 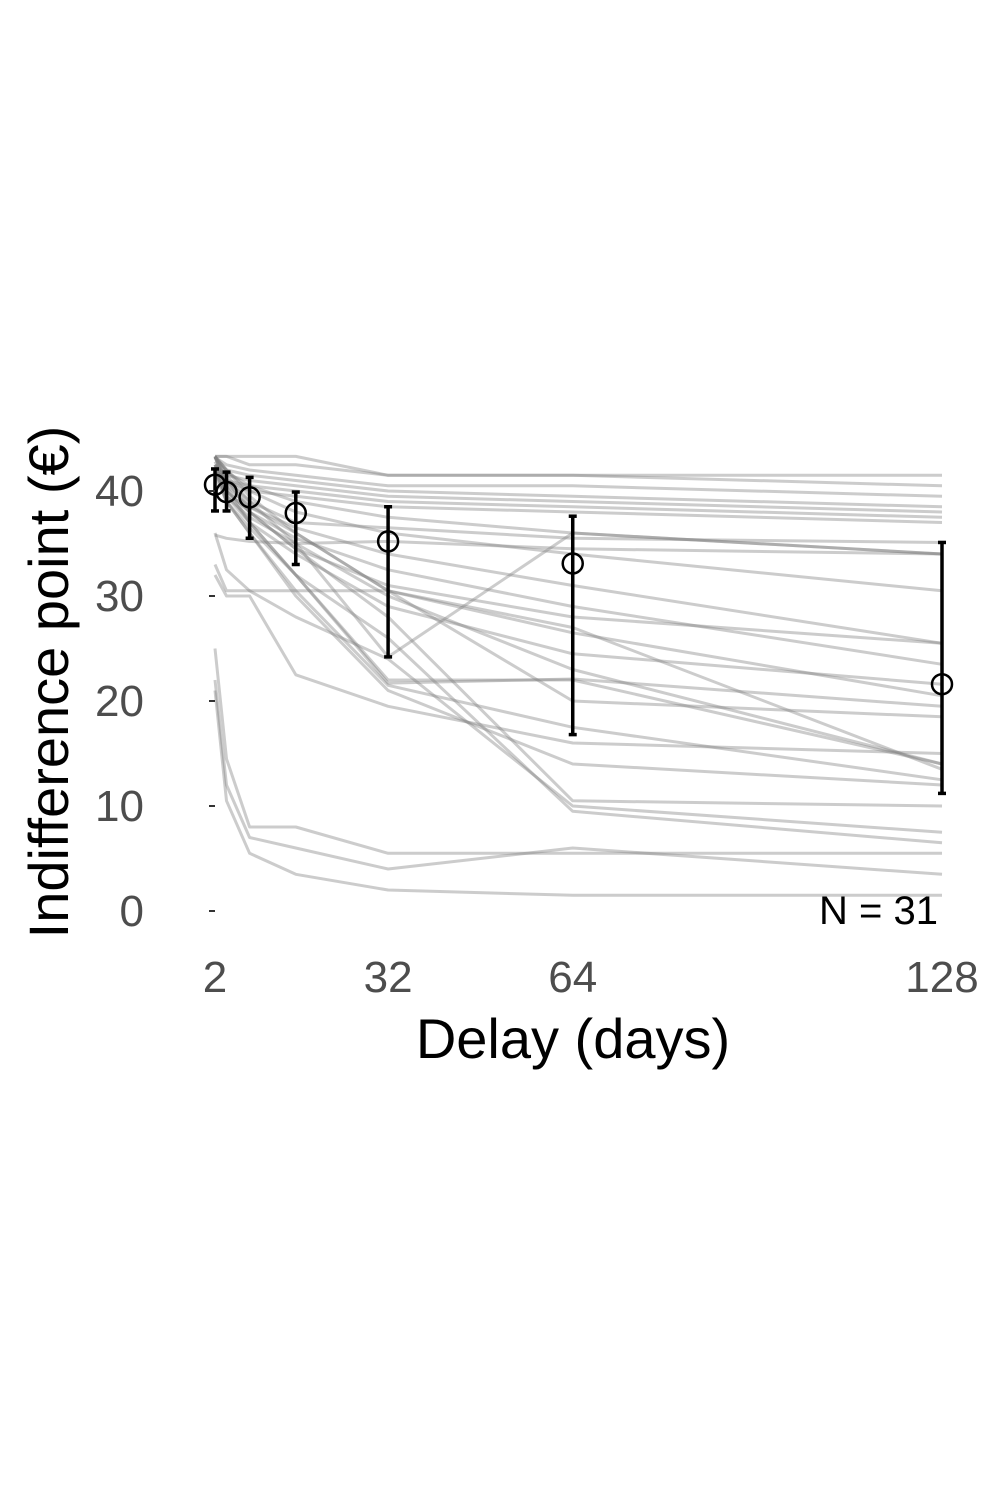 What do you see at coordinates (155, 701) in the screenshot?
I see `y-axis: 0 10 20 30 40` at bounding box center [155, 701].